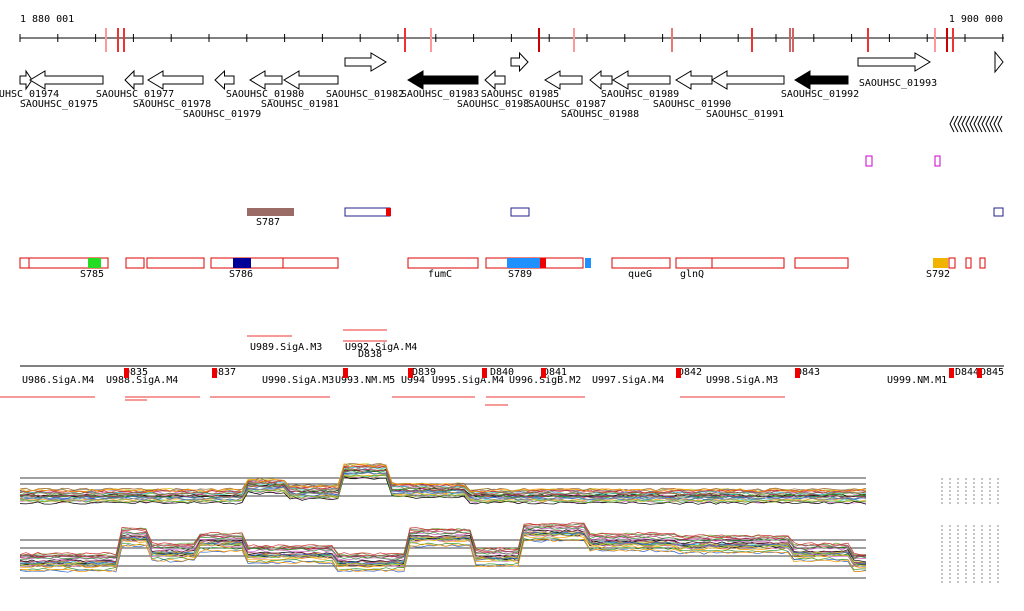  Describe the element at coordinates (440, 274) in the screenshot. I see `feature-label: fumC` at that location.